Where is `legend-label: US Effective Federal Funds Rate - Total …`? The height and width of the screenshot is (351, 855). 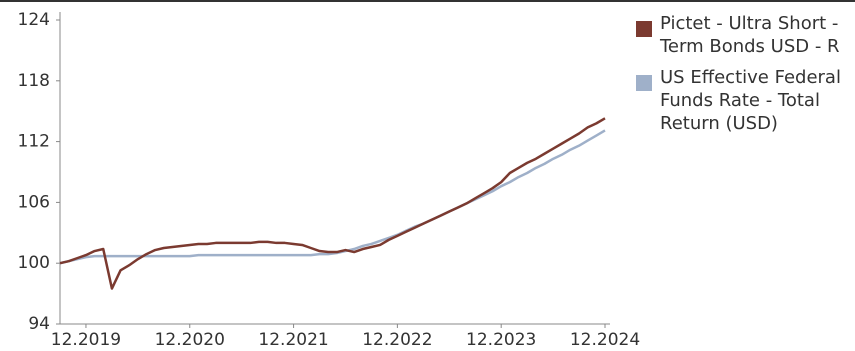 legend-label: US Effective Federal Funds Rate - Total … is located at coordinates (750, 100).